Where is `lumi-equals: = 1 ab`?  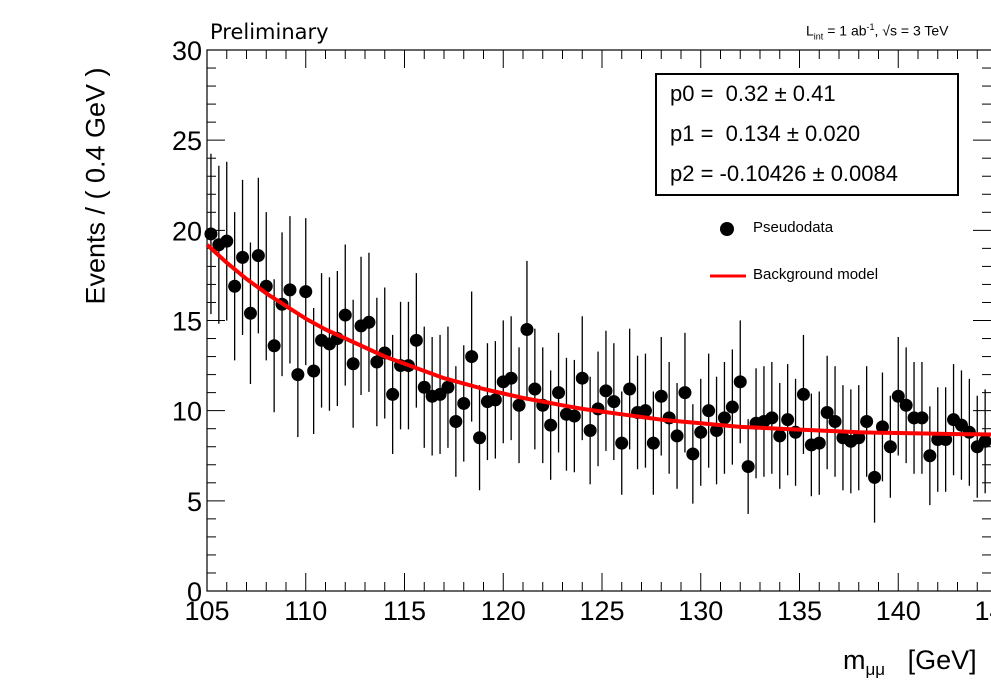
lumi-equals: = 1 ab is located at coordinates (845, 30).